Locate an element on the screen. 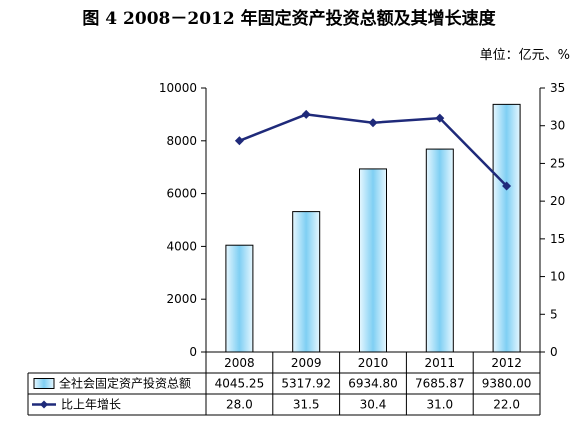  table-bar-value: 7685.87 is located at coordinates (440, 384).